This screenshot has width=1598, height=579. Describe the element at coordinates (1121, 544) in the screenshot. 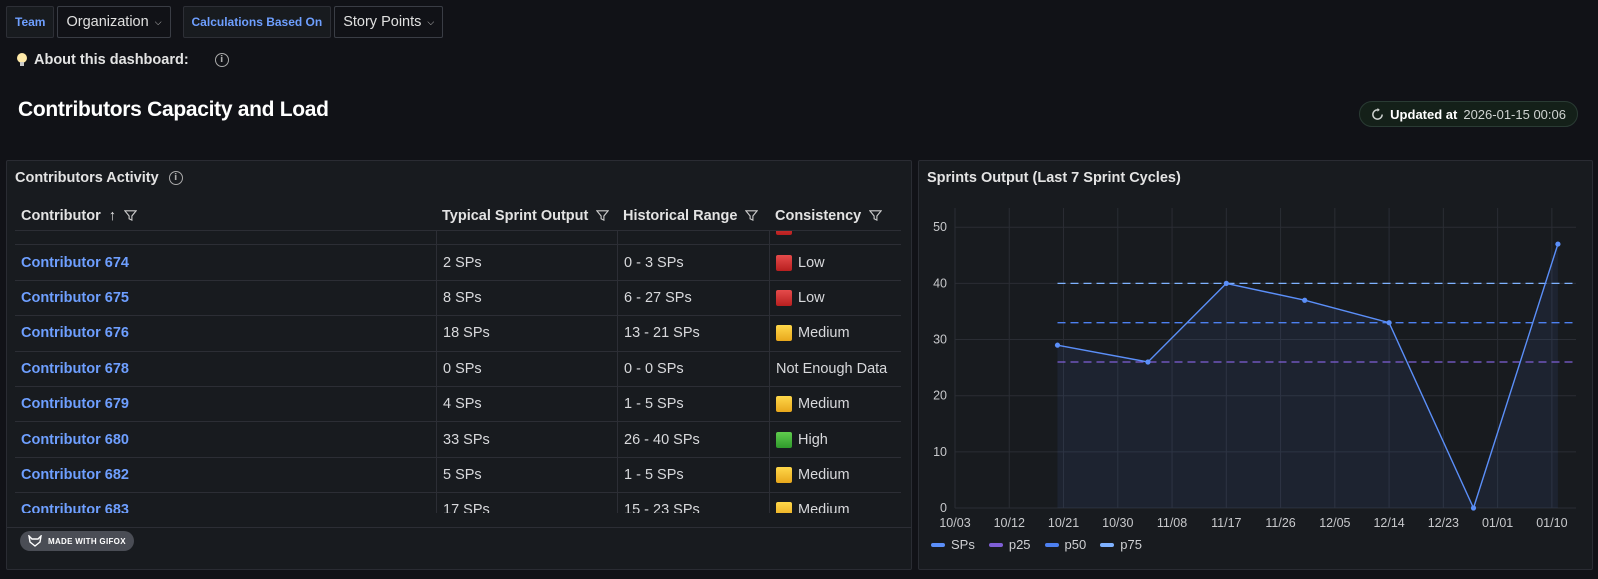

I see `legend-item-p75: p75` at that location.